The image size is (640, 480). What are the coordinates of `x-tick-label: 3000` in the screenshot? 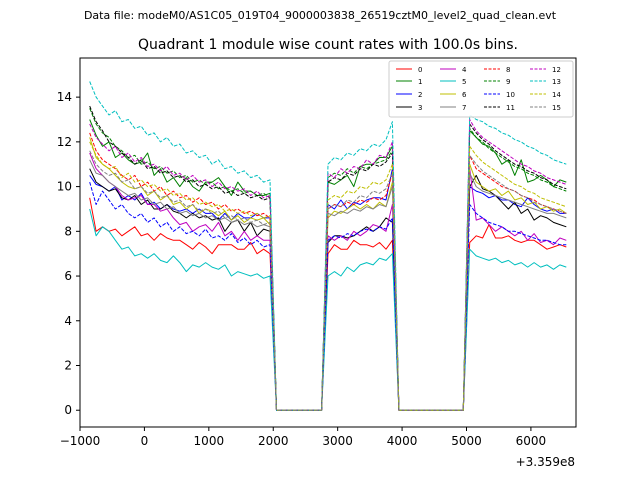 It's located at (337, 441).